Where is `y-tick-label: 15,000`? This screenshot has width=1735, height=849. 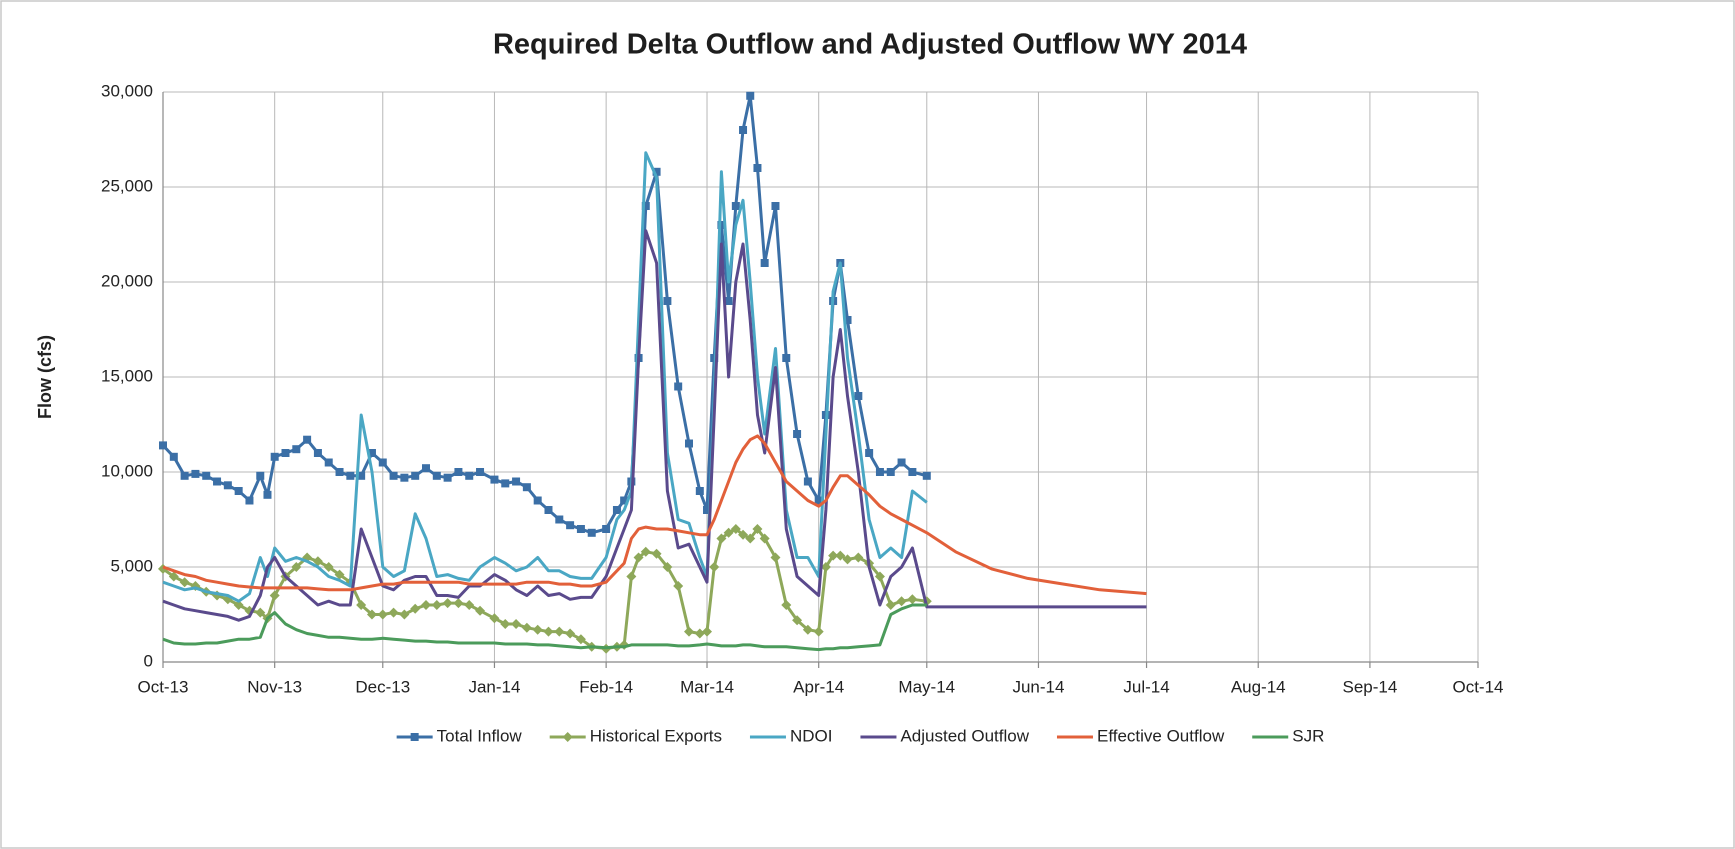 y-tick-label: 15,000 is located at coordinates (127, 375).